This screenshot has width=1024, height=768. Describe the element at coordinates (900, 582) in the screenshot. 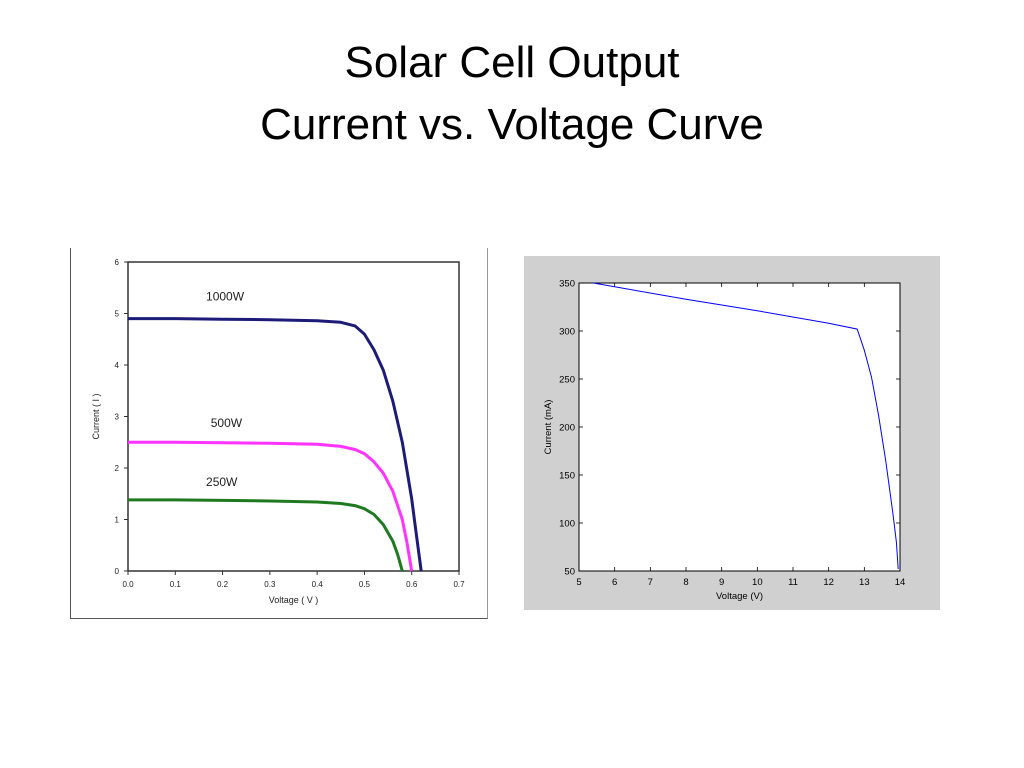

I see `x-tick-label: 14` at that location.